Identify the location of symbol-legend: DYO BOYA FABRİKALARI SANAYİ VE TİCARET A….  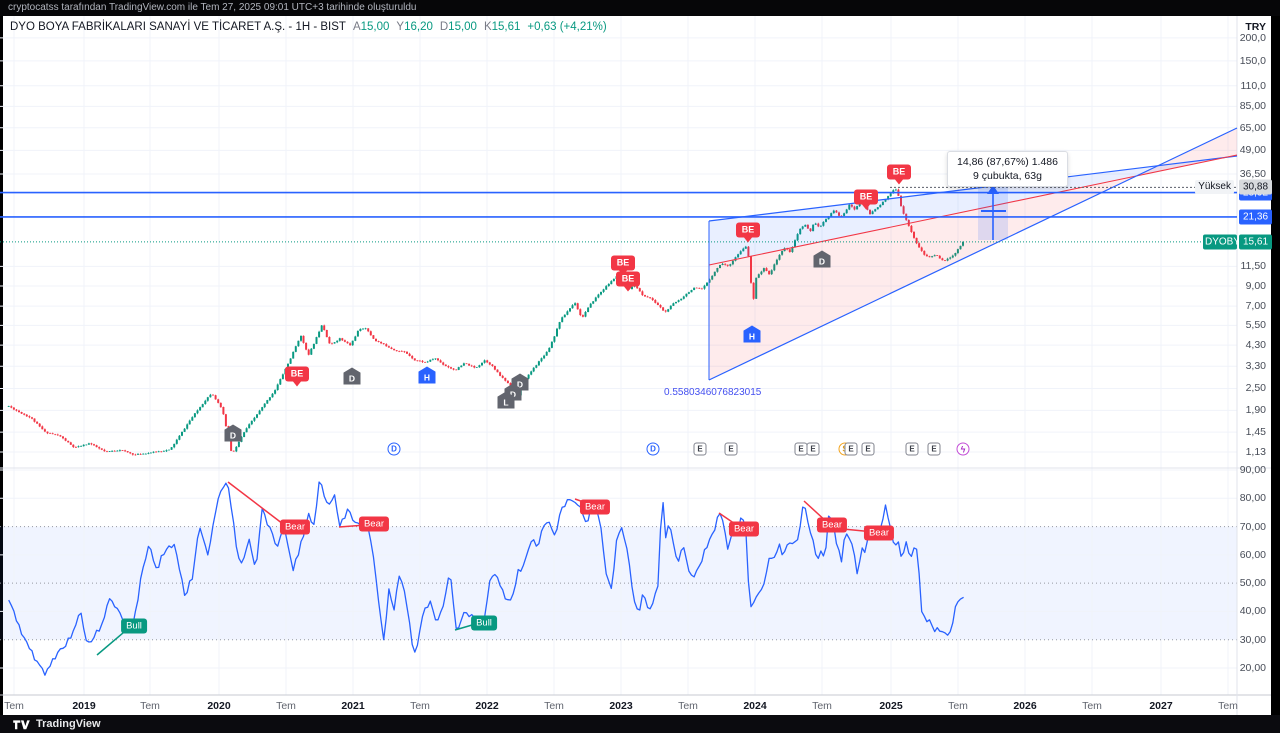
(308, 27).